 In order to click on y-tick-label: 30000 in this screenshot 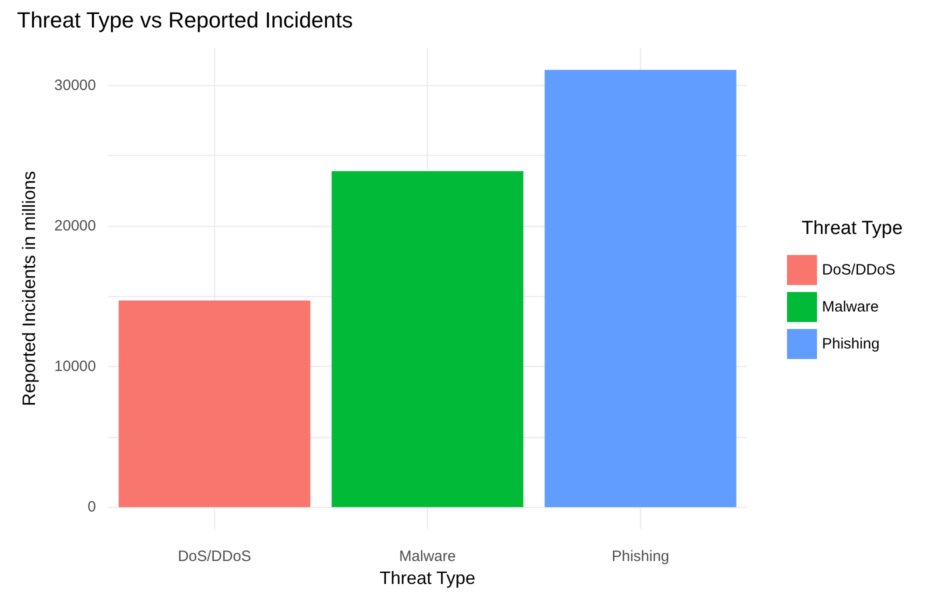, I will do `click(75, 85)`.